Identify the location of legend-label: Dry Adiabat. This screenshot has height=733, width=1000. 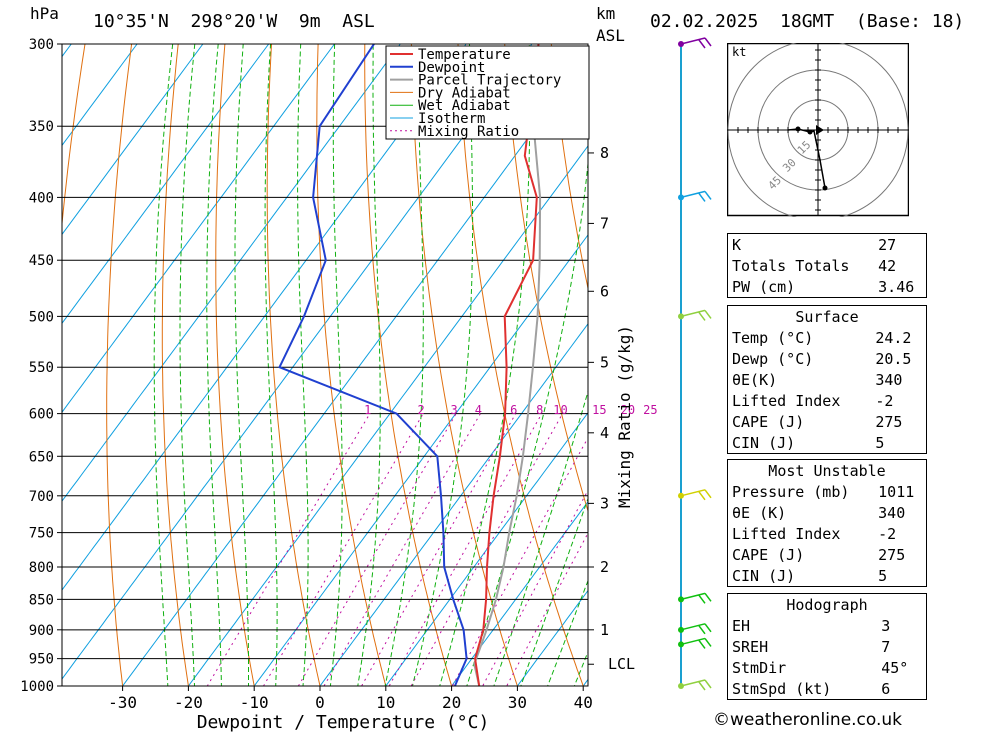
(464, 93).